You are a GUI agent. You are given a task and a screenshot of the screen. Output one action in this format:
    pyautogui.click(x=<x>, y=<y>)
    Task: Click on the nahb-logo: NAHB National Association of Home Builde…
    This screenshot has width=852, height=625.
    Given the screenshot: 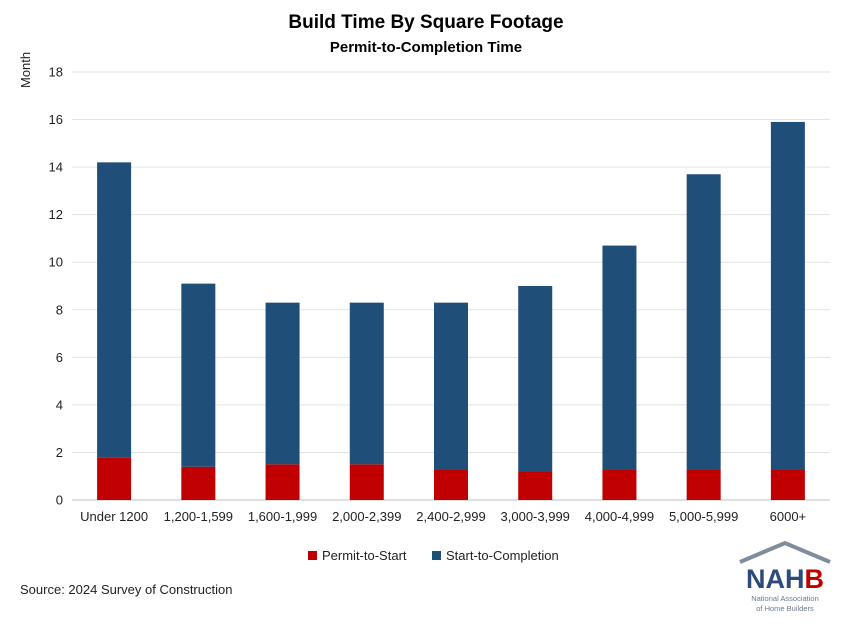 What is the action you would take?
    pyautogui.click(x=785, y=576)
    